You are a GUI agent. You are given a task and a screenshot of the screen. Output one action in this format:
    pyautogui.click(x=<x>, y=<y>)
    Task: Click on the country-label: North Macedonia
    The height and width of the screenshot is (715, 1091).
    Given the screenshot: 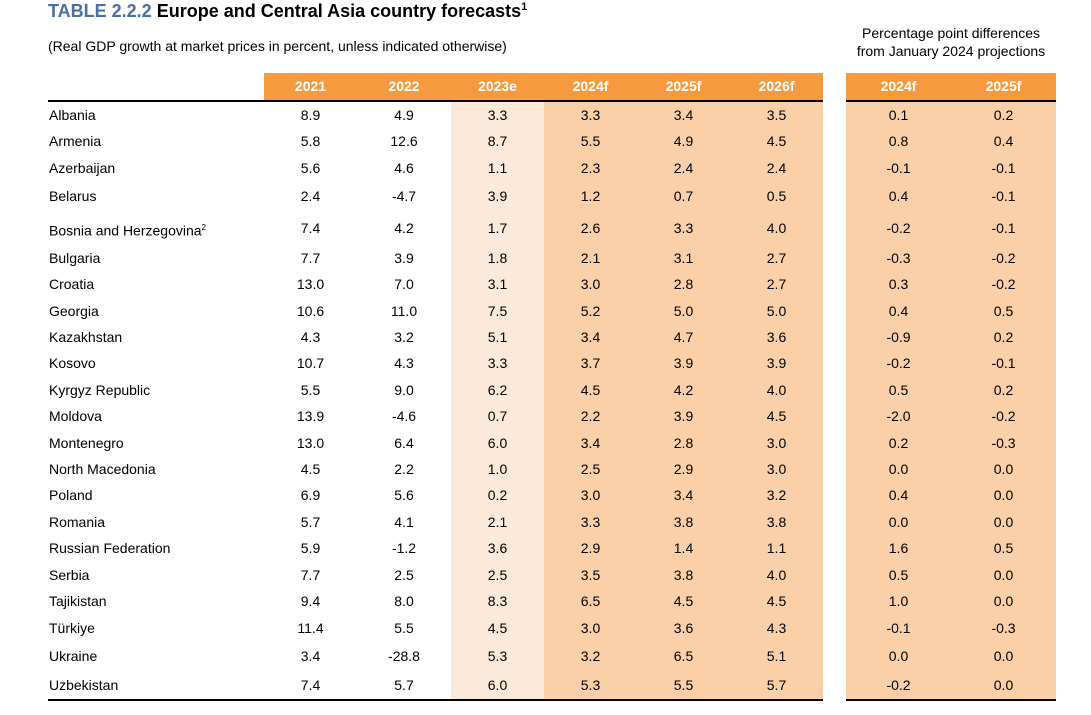 What is the action you would take?
    pyautogui.click(x=102, y=469)
    